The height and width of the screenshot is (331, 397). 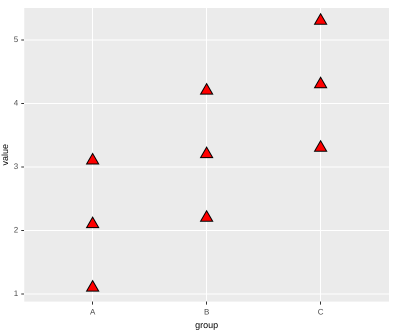 I want to click on y-tick-label: 4, so click(x=16, y=103).